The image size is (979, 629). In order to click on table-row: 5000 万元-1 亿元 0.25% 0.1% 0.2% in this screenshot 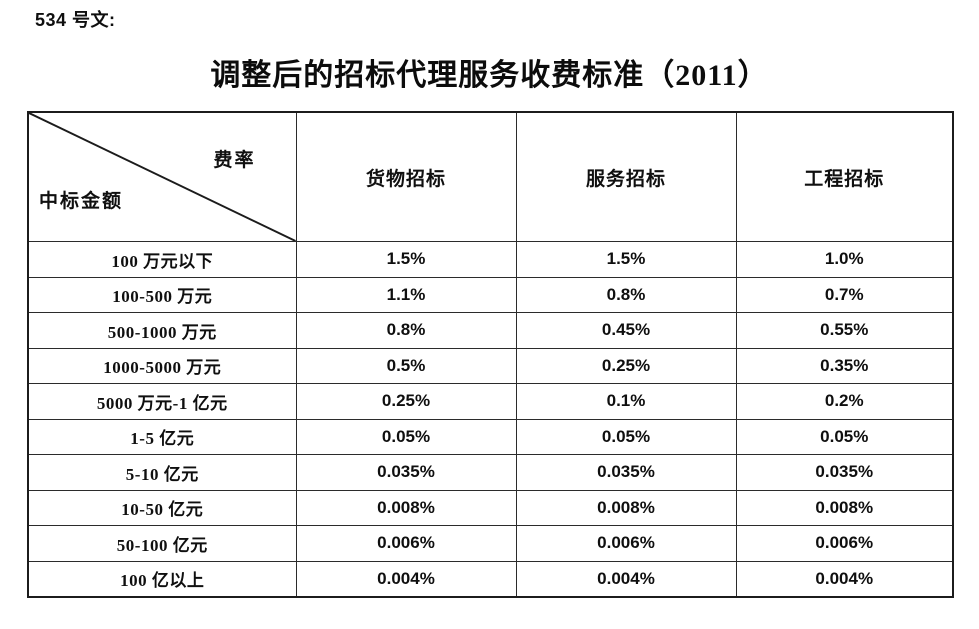, I will do `click(490, 401)`.